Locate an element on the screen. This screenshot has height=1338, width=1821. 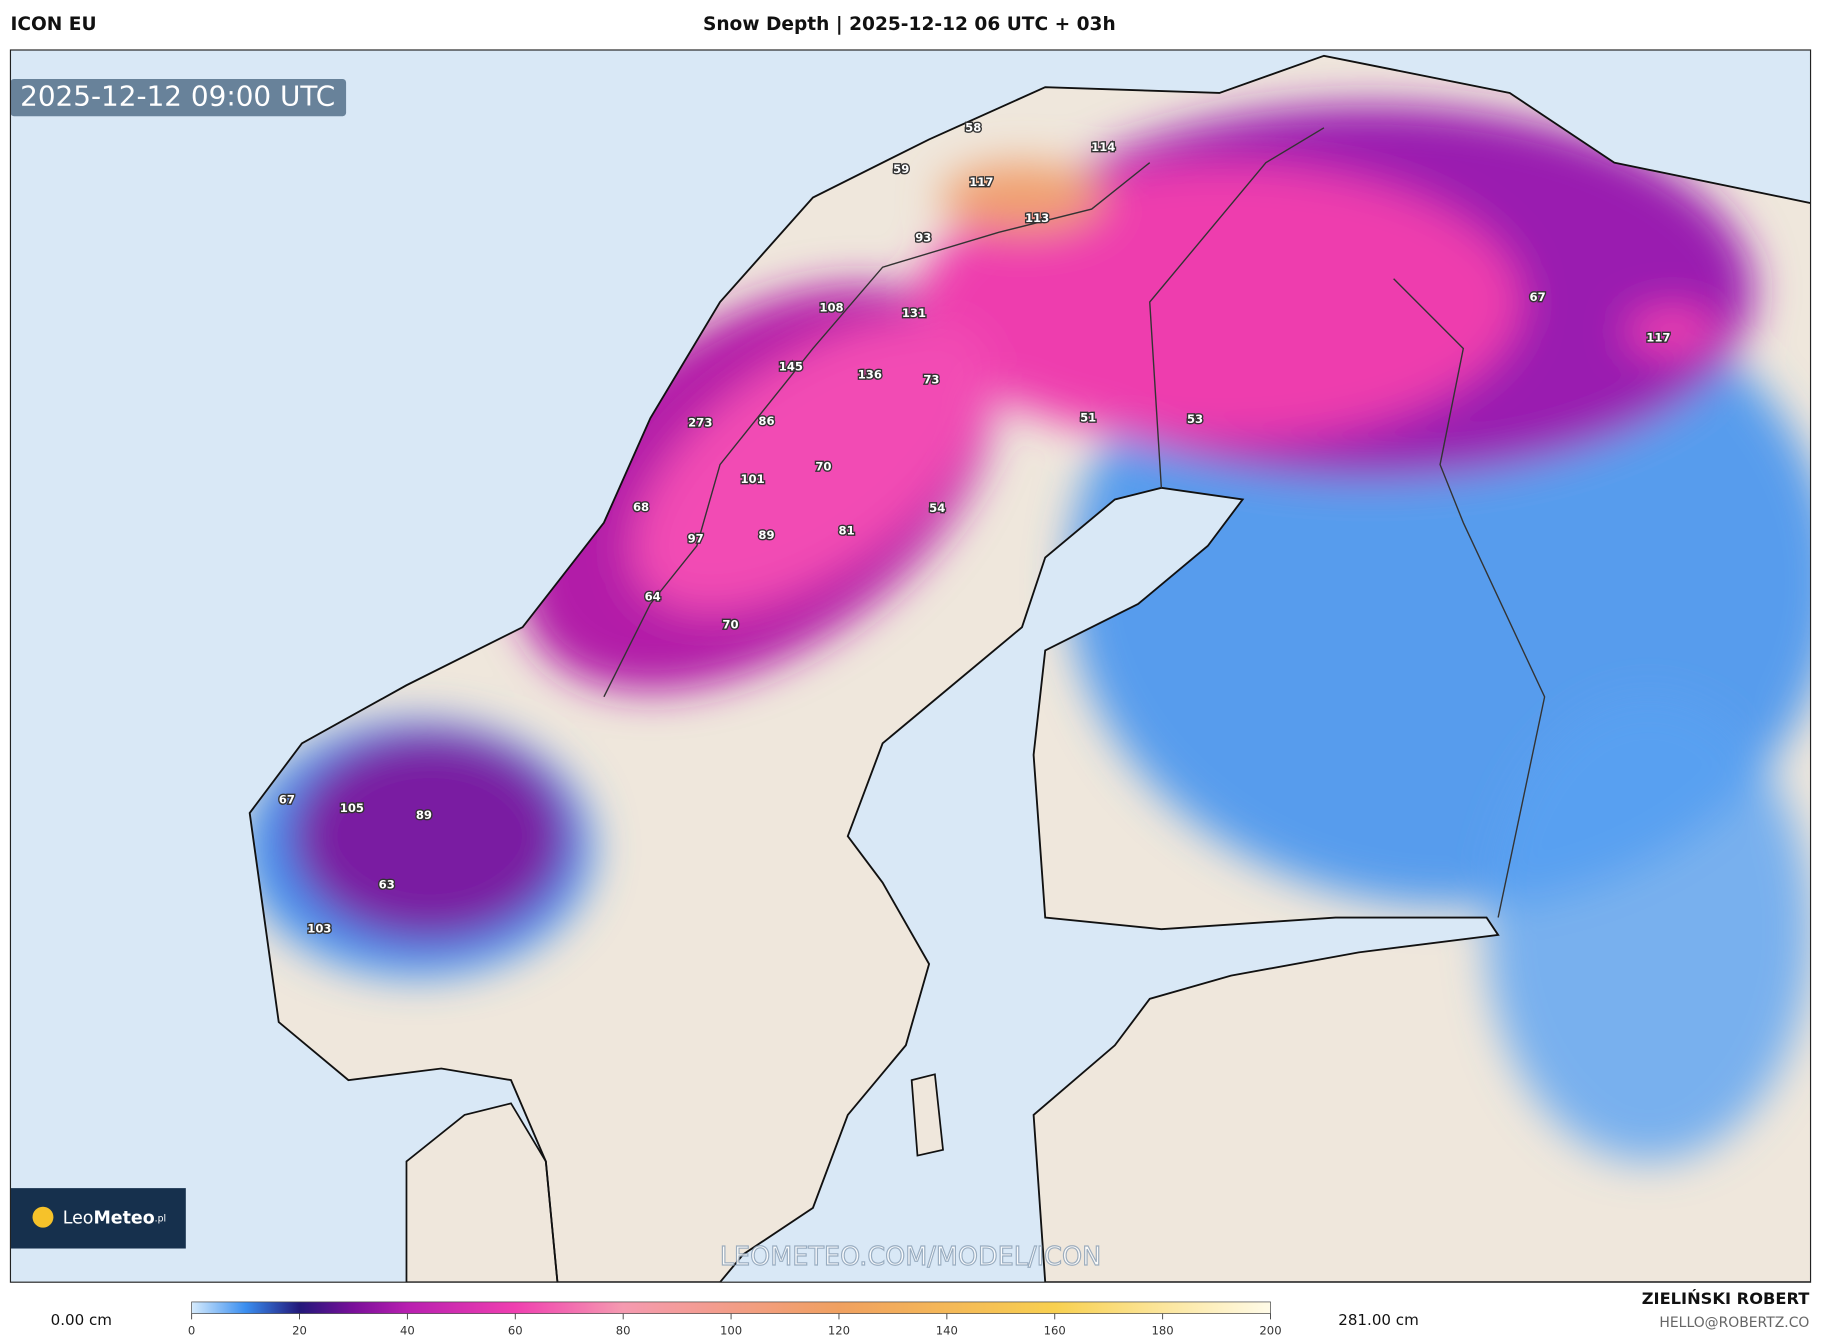
land-gotland is located at coordinates (927, 1115).